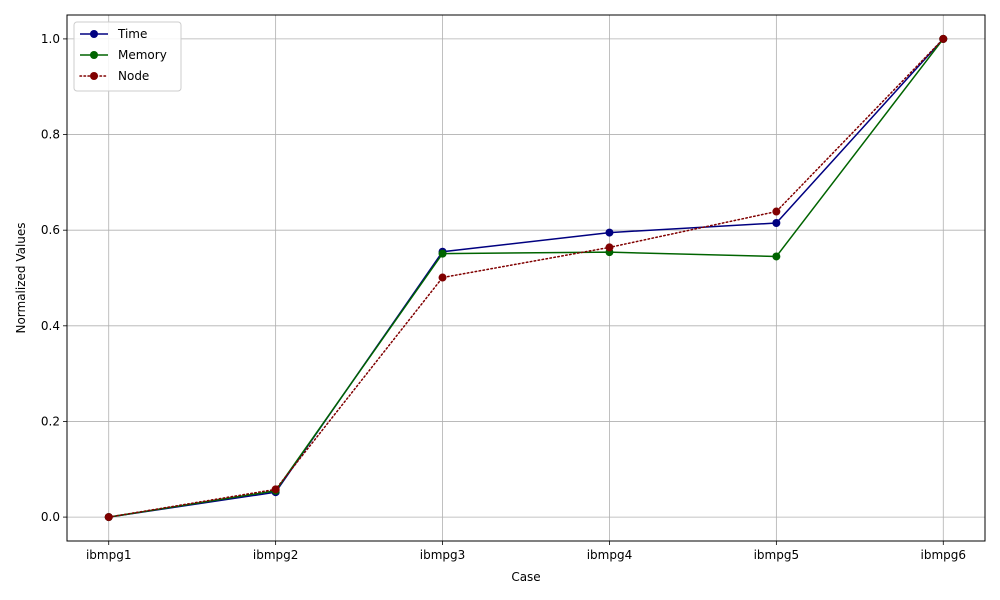  I want to click on legend-box, so click(127, 56).